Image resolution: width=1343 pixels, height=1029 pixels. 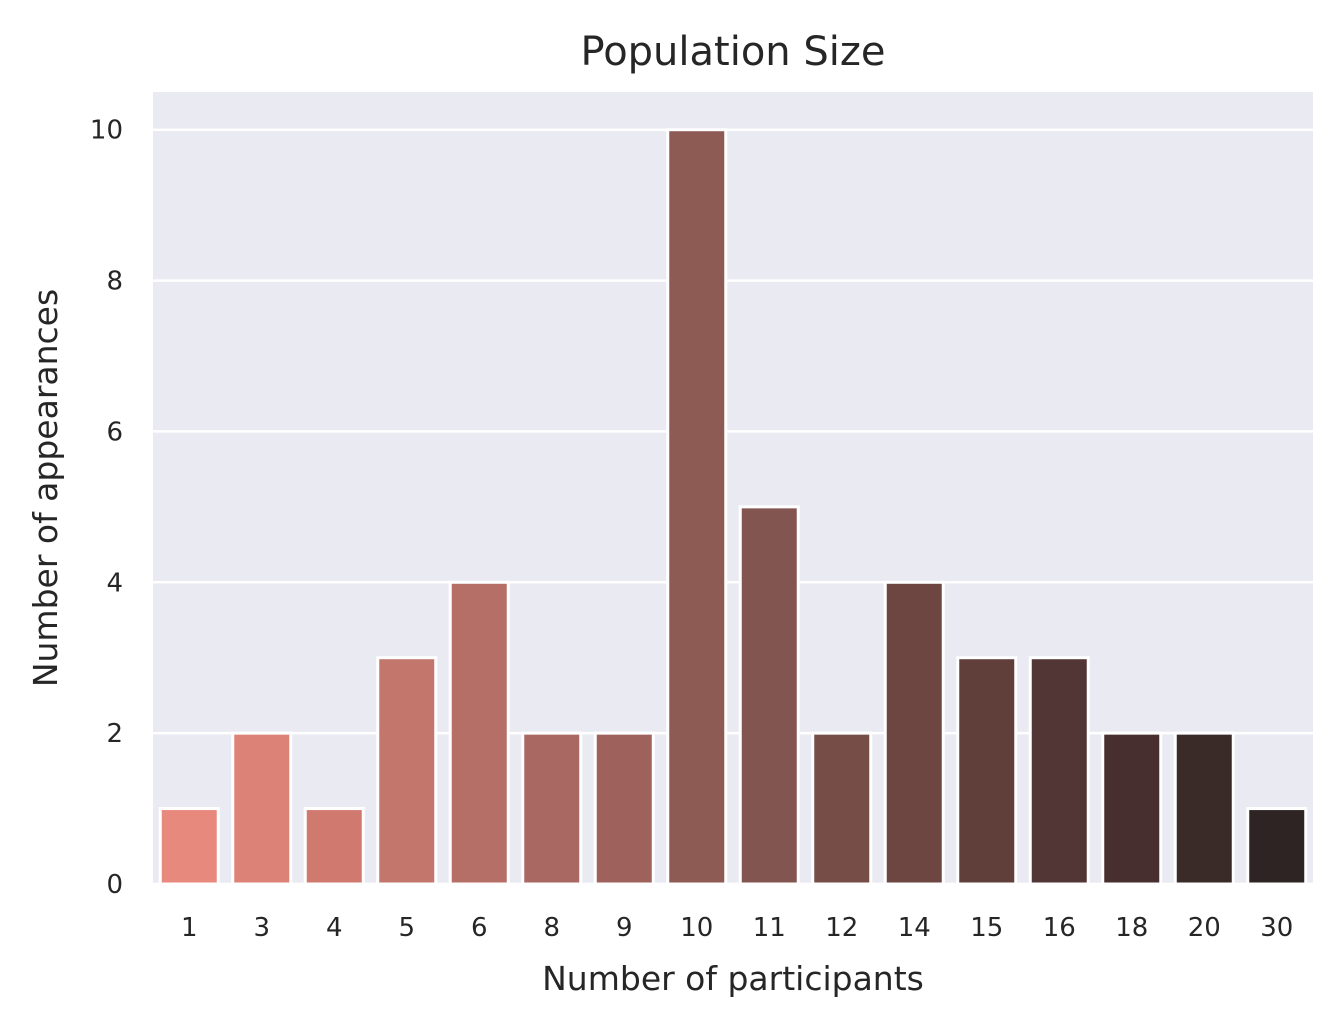 I want to click on y-tick-label: 2, so click(x=114, y=734).